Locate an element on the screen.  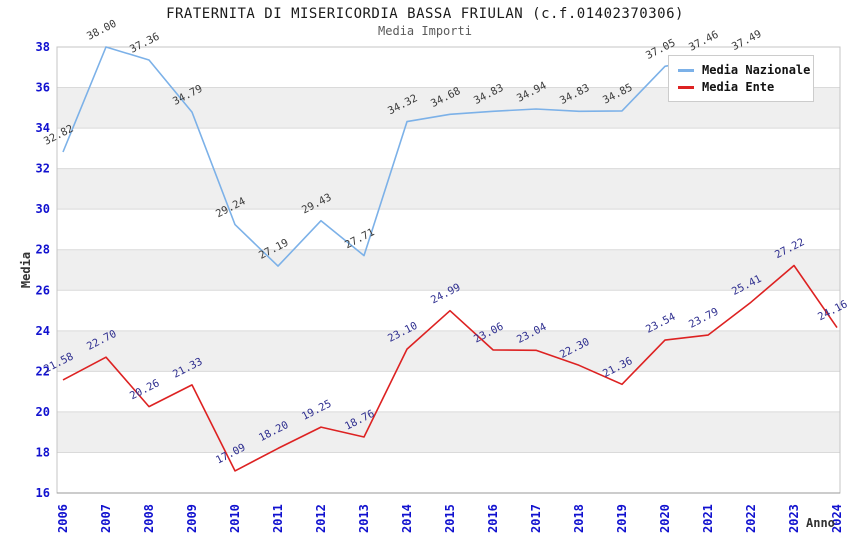
svg-text: 2008 is located at coordinates (149, 518).